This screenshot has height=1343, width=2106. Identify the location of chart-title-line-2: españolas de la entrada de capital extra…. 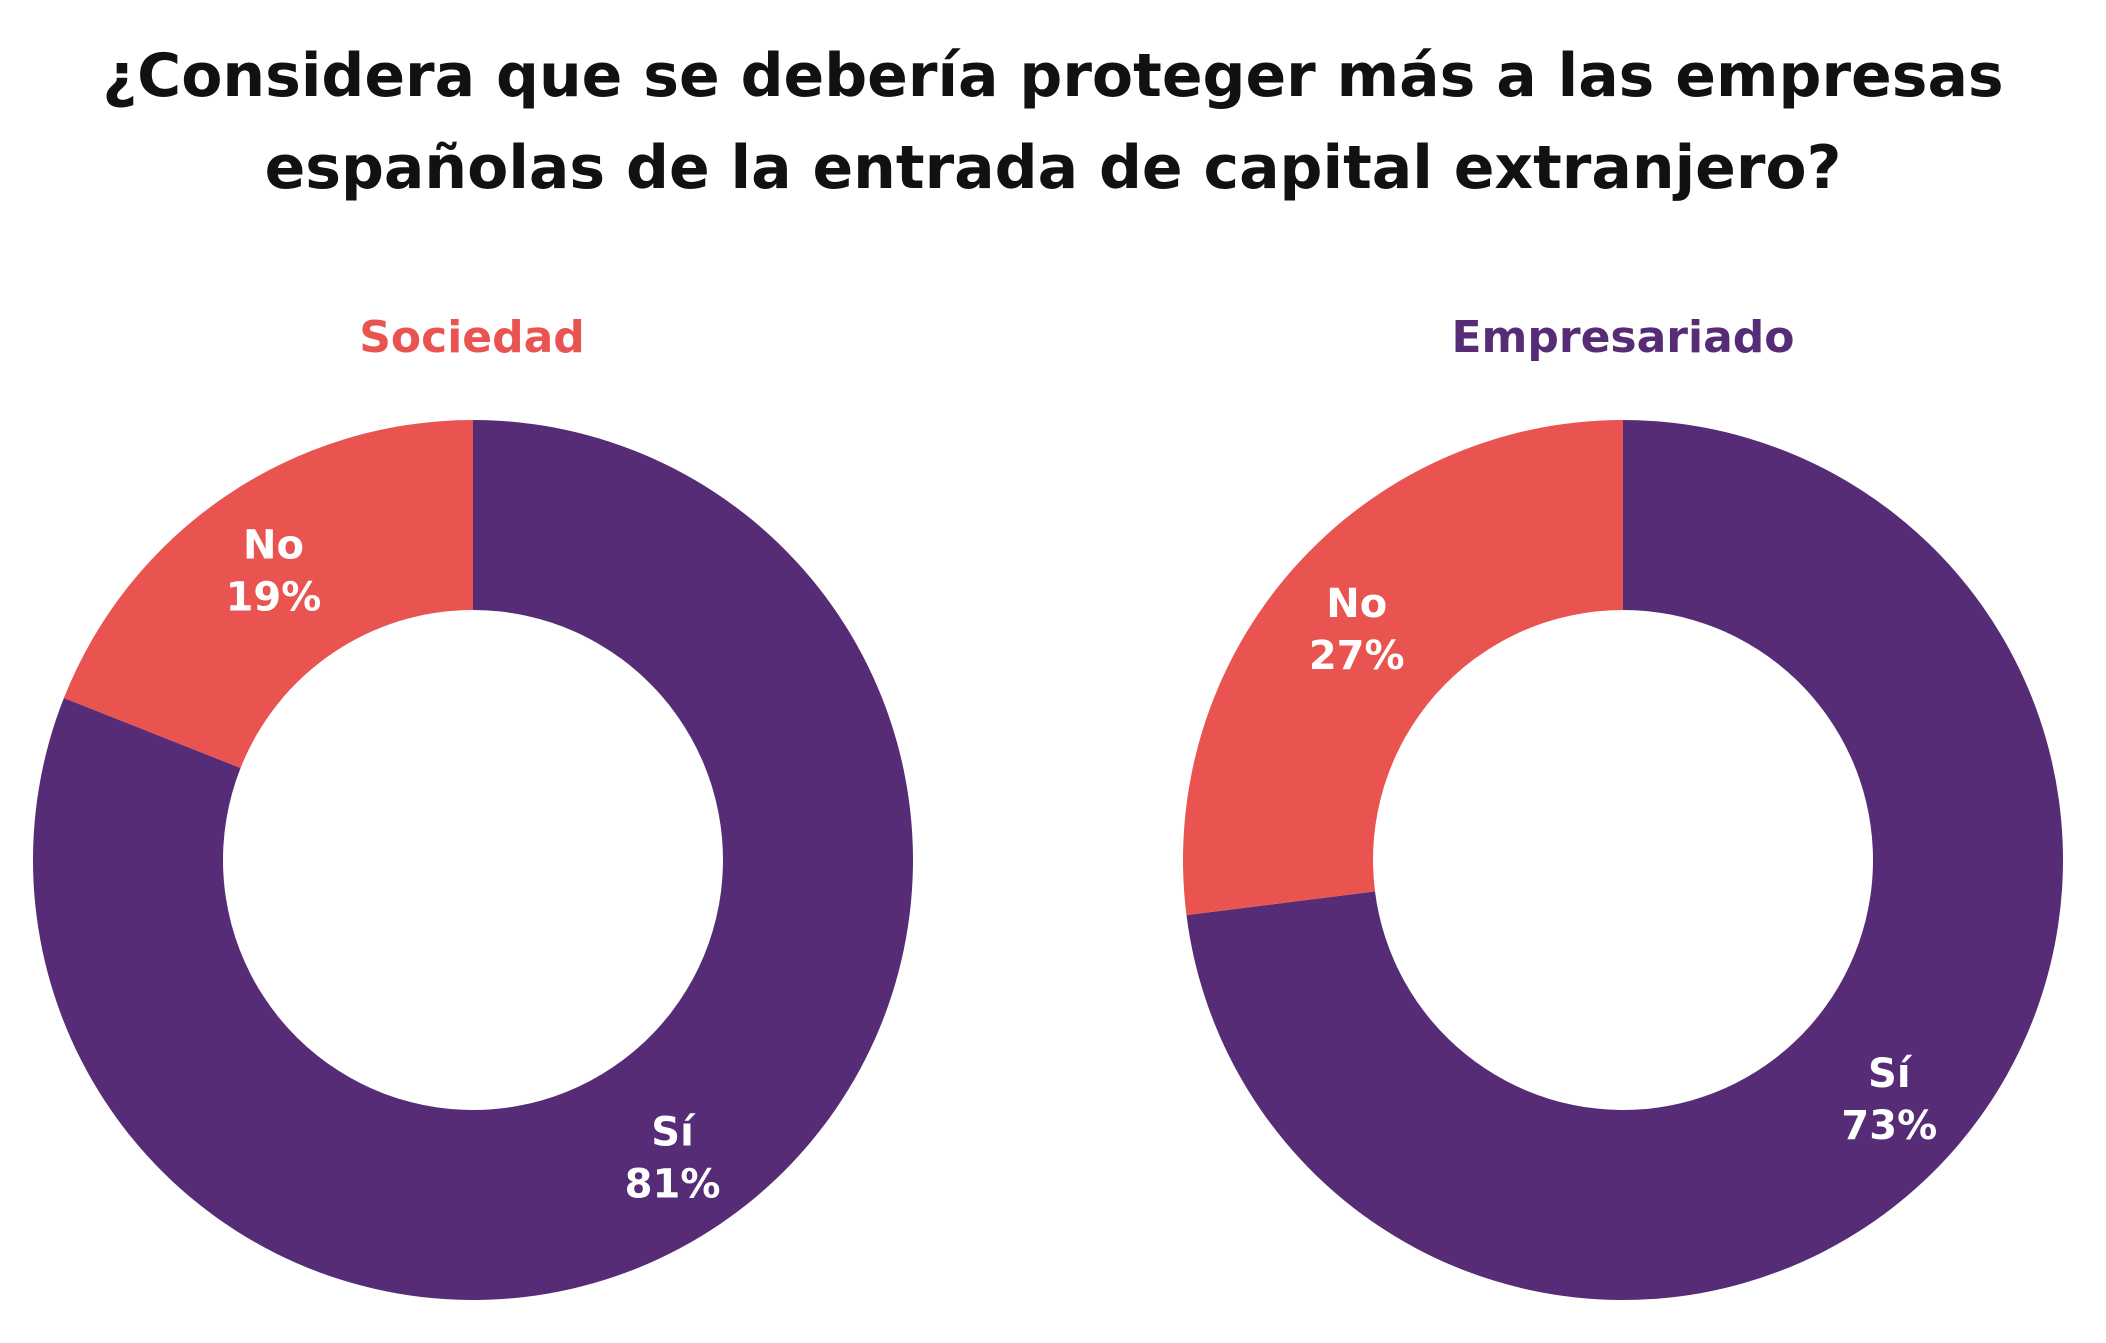
(1053, 168).